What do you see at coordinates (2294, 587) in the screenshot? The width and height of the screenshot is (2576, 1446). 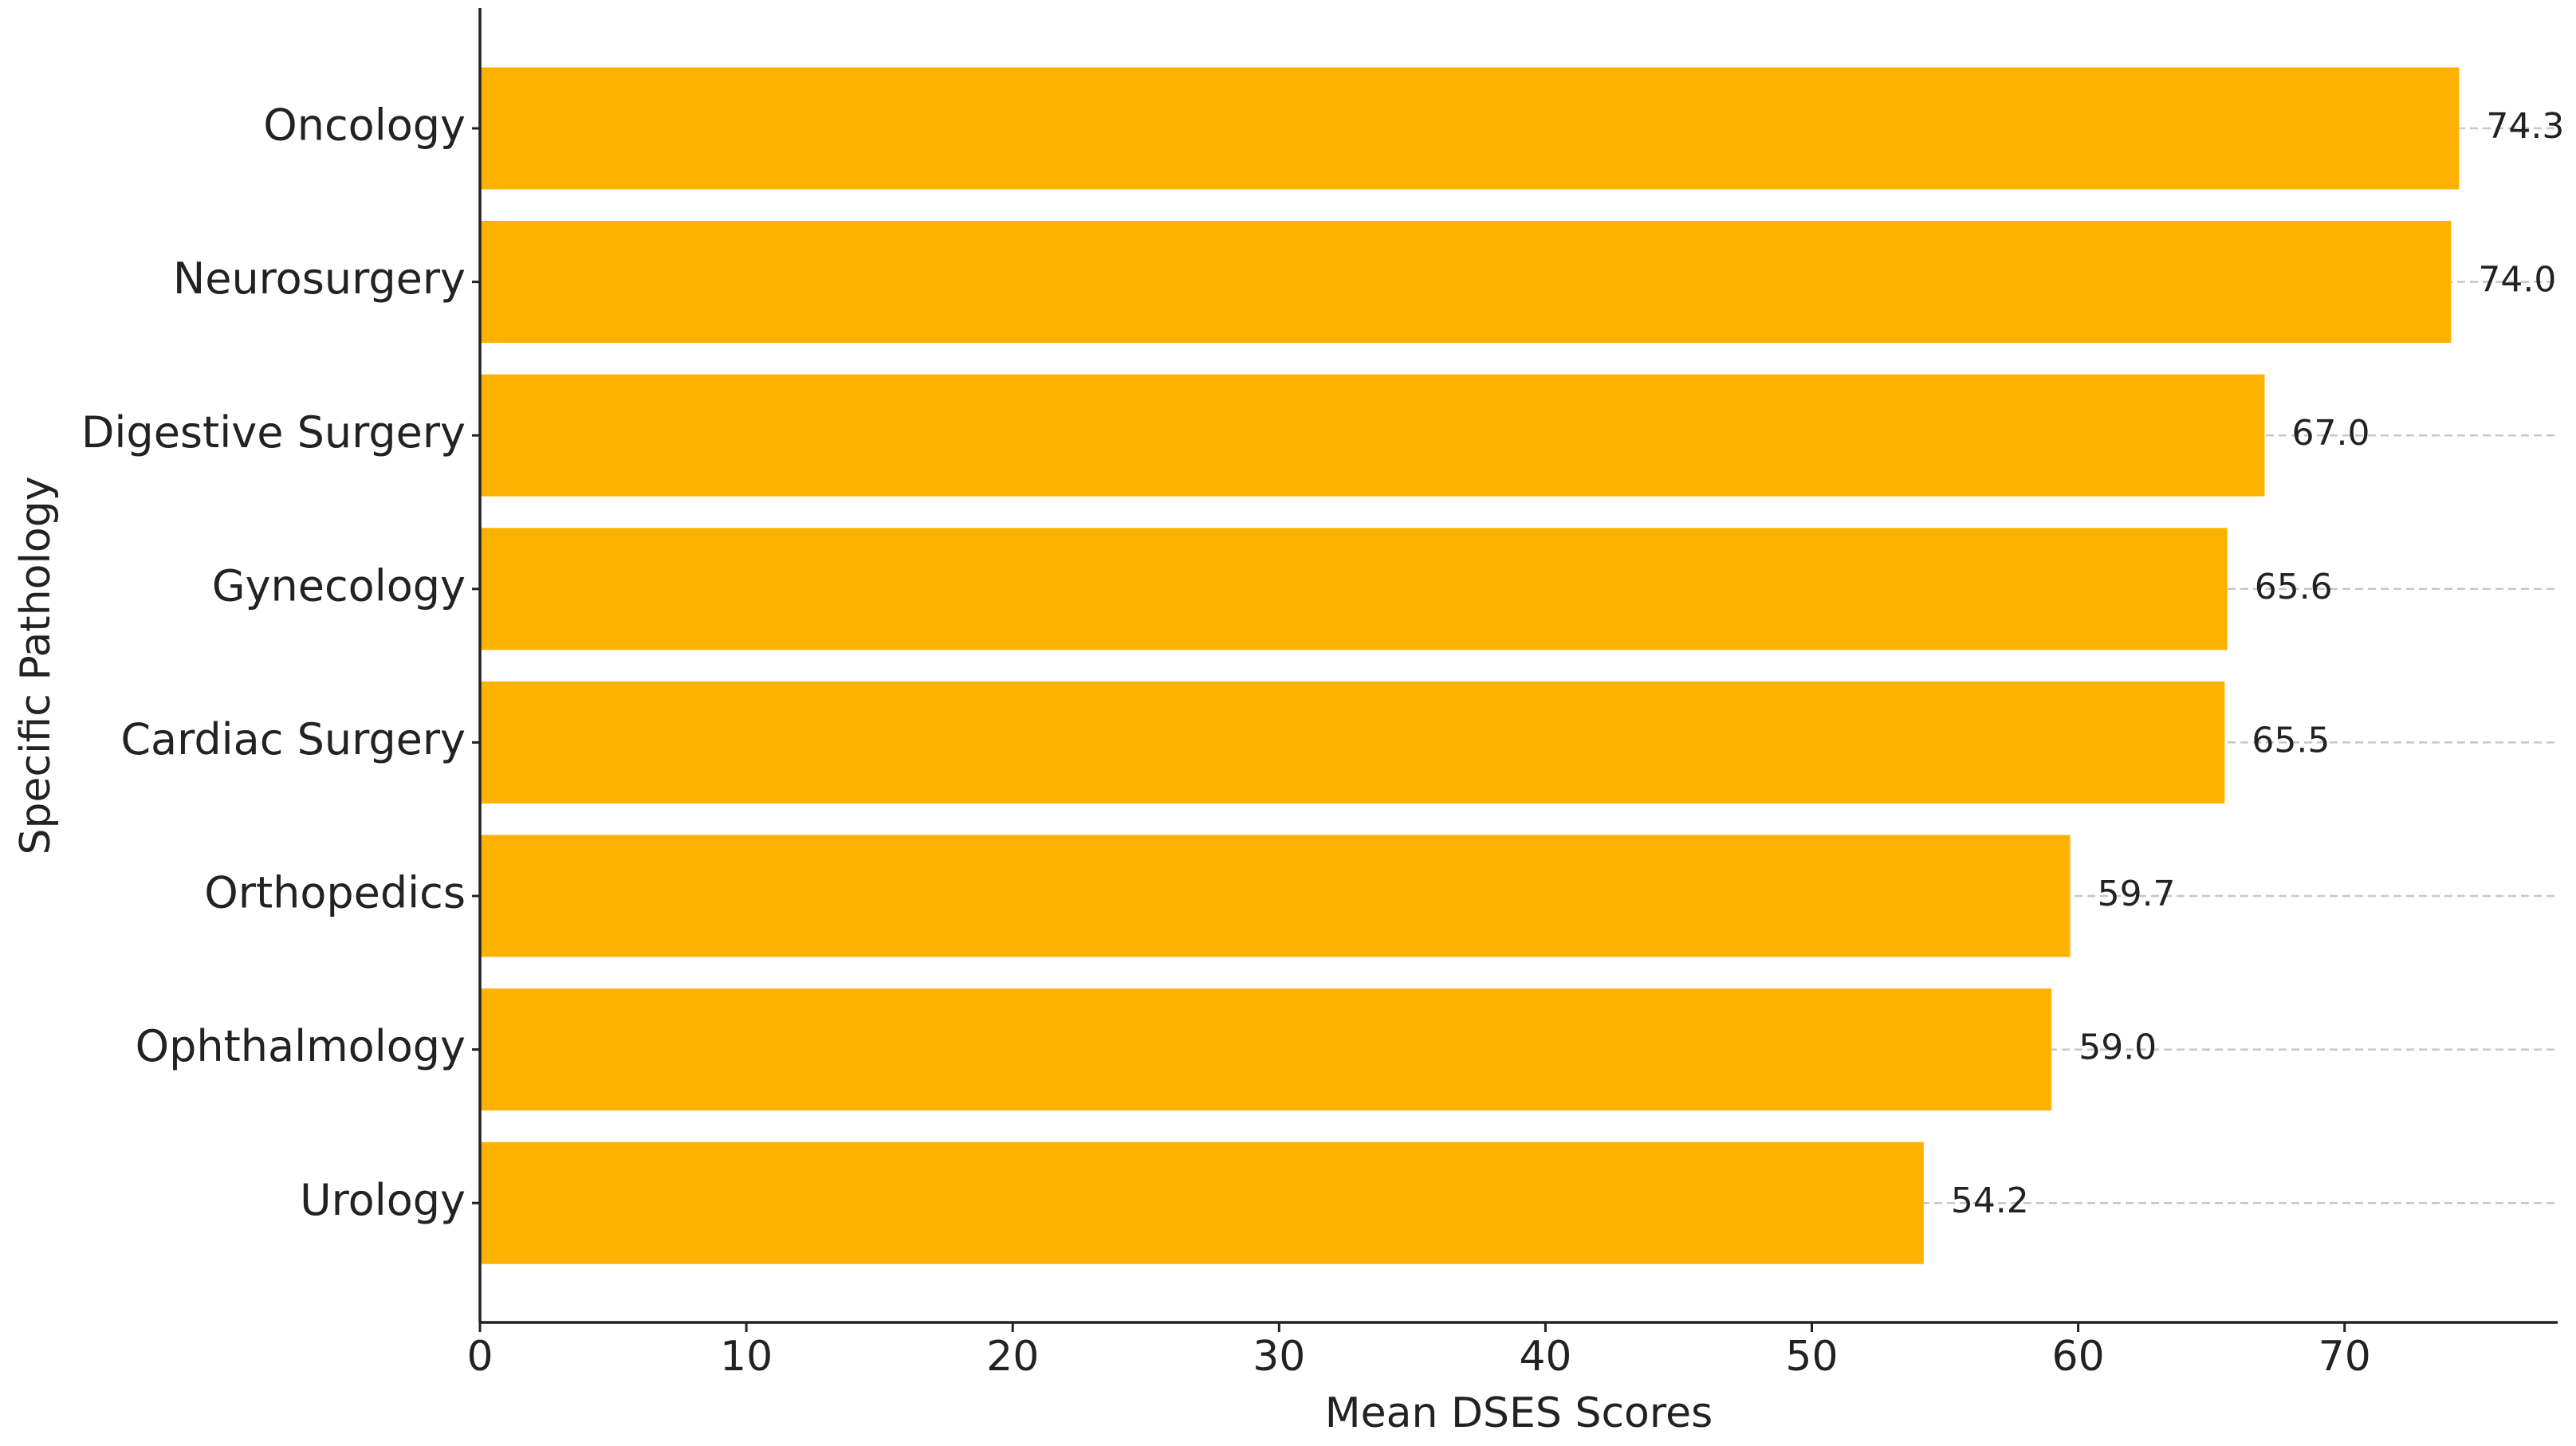 I see `value-label: 65.6` at bounding box center [2294, 587].